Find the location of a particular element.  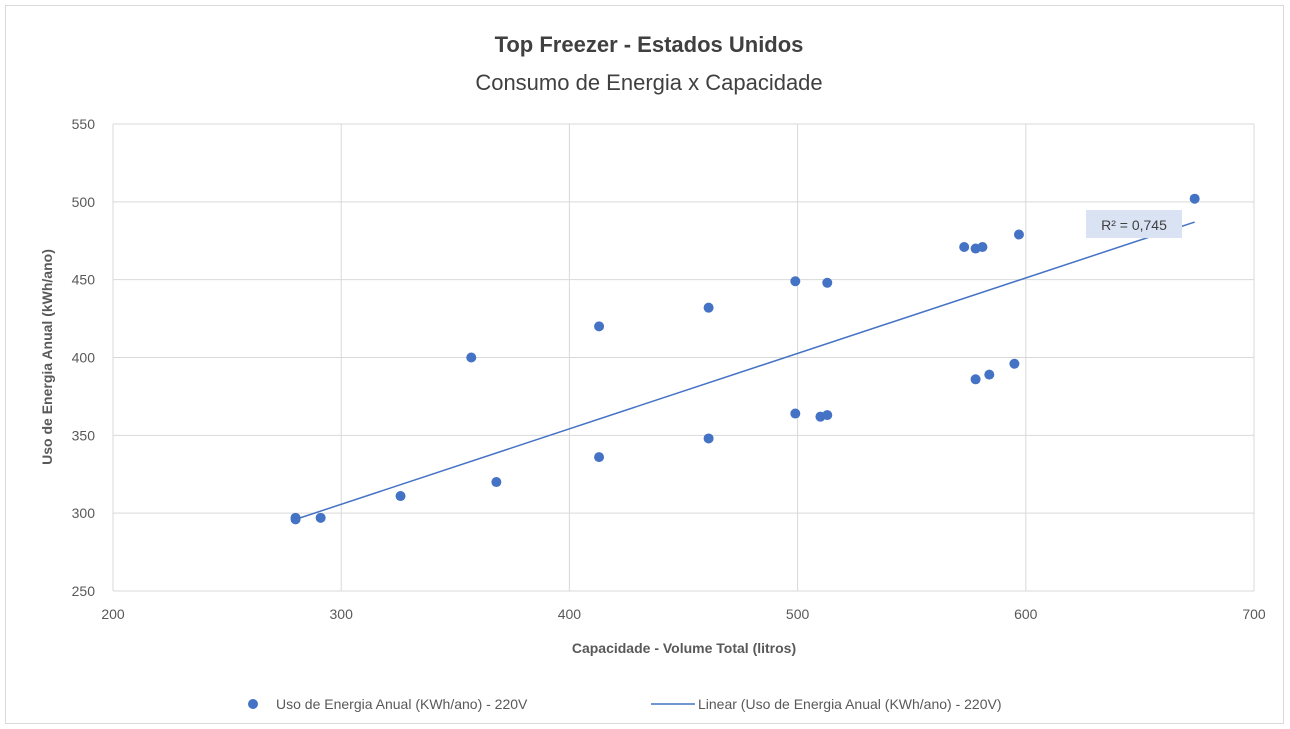

y-tick-label: 500 is located at coordinates (84, 202).